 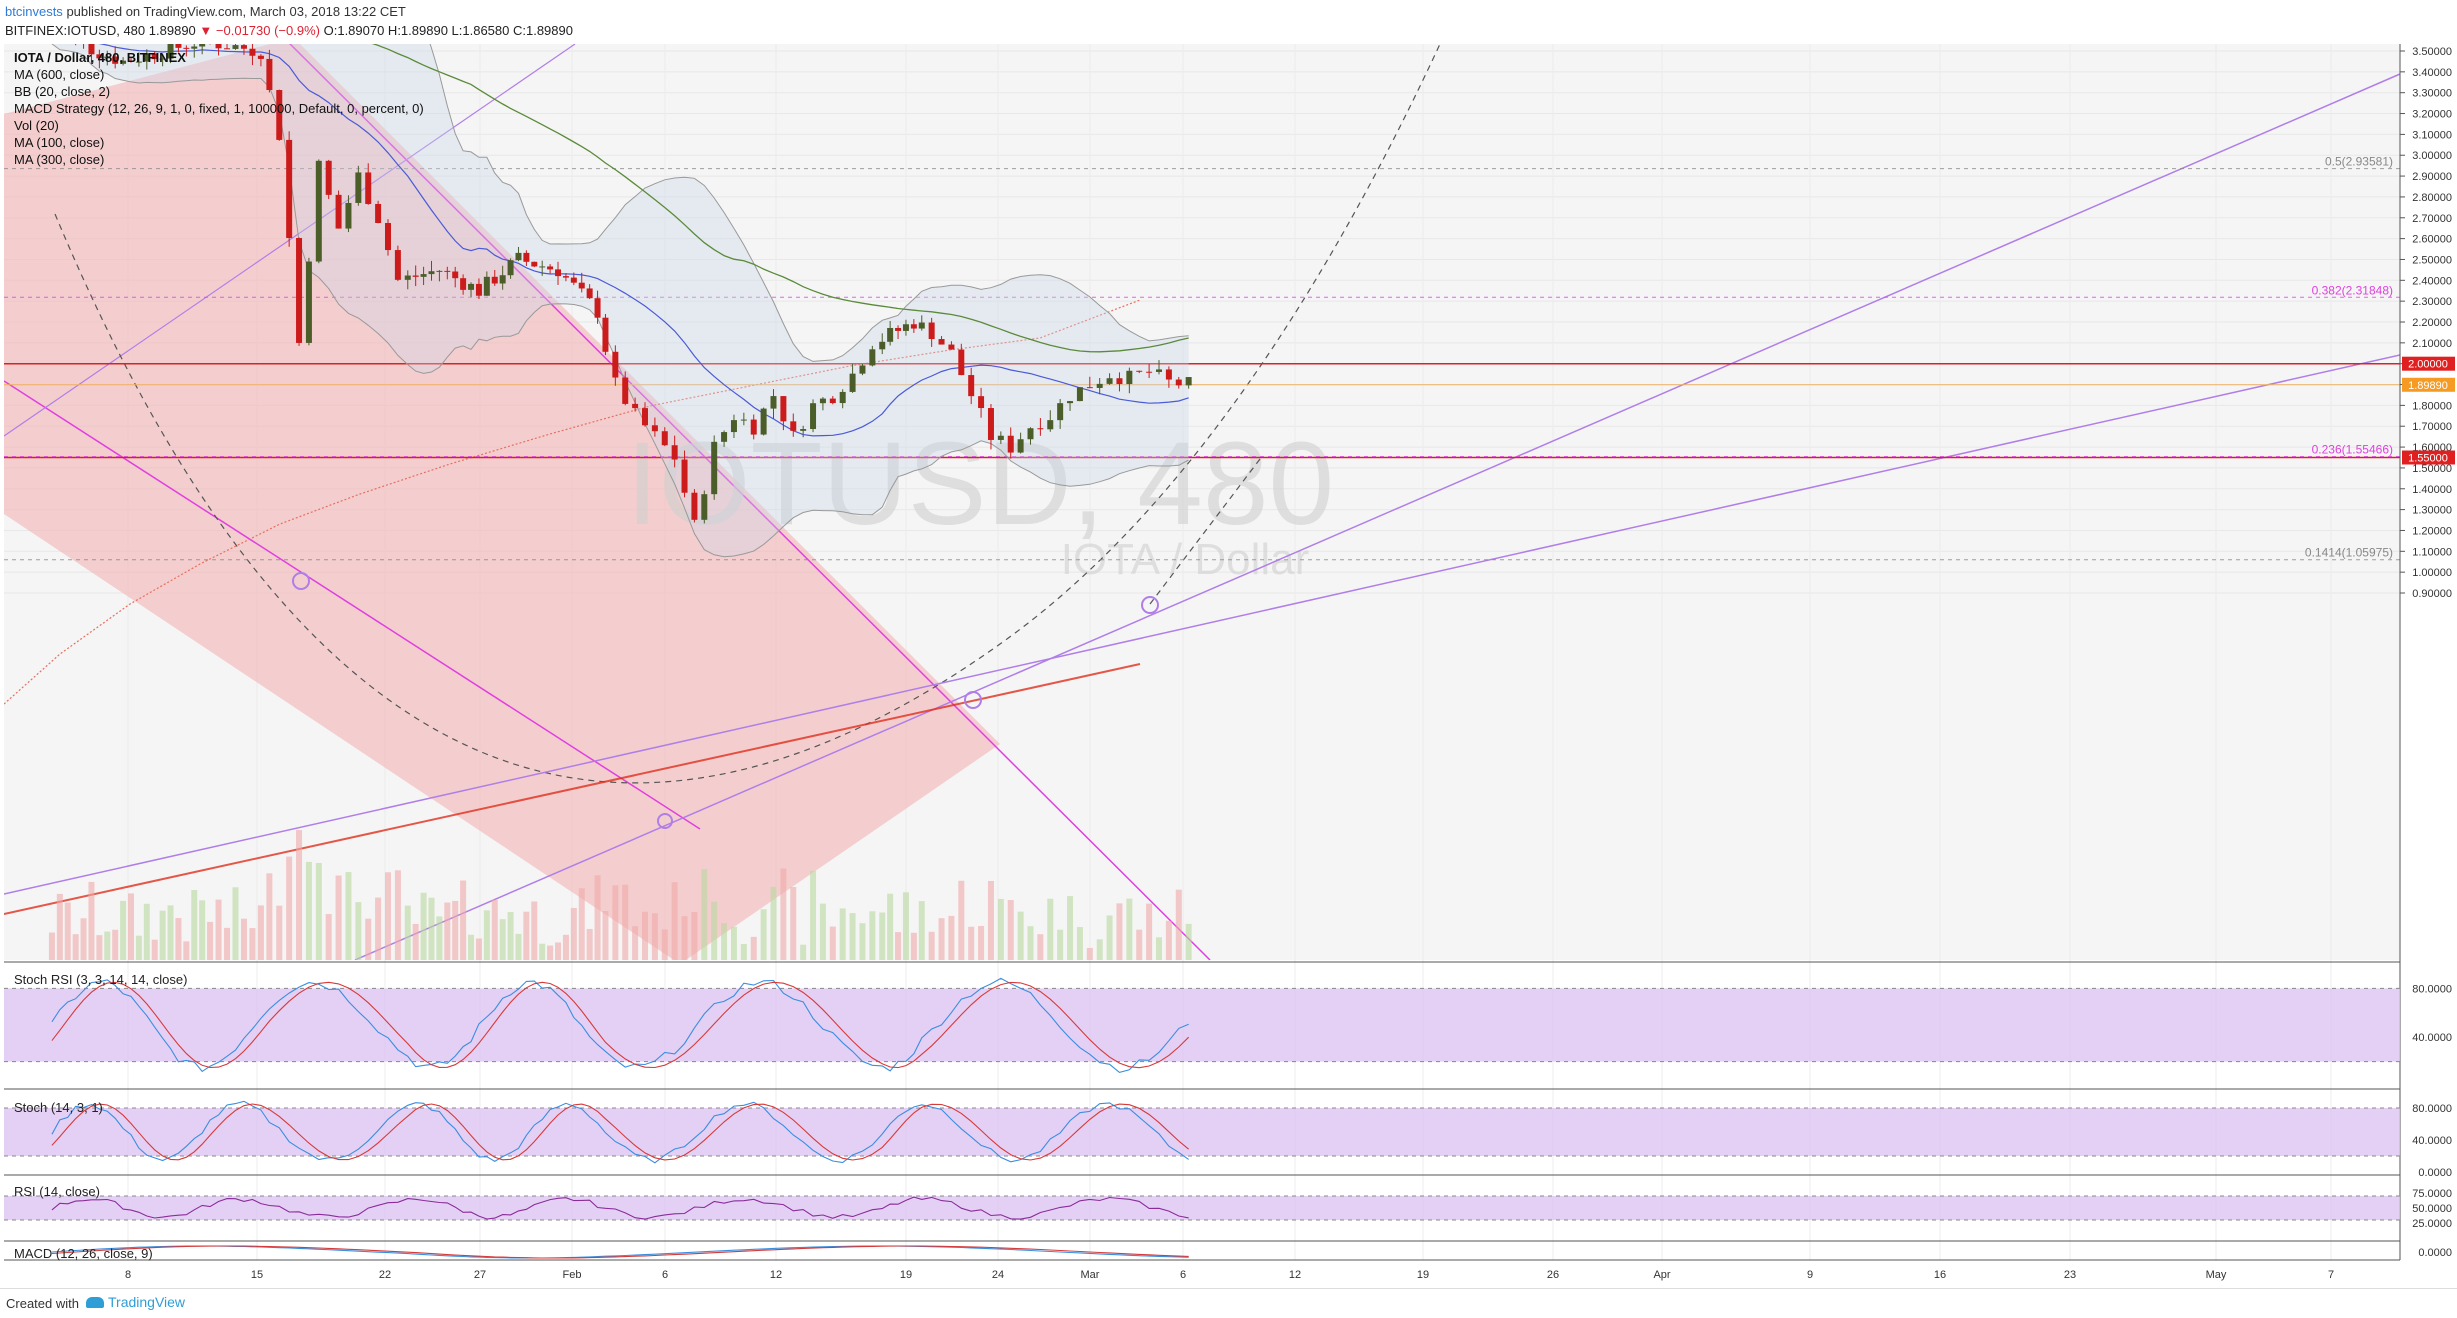 I want to click on ma-100-line, so click(x=780, y=198).